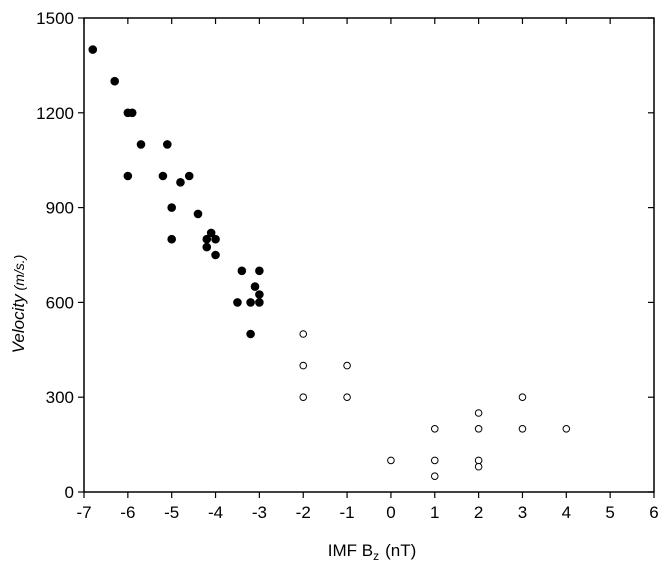 The height and width of the screenshot is (566, 658). Describe the element at coordinates (372, 552) in the screenshot. I see `x-axis-title: IMF Bz (nT)` at that location.